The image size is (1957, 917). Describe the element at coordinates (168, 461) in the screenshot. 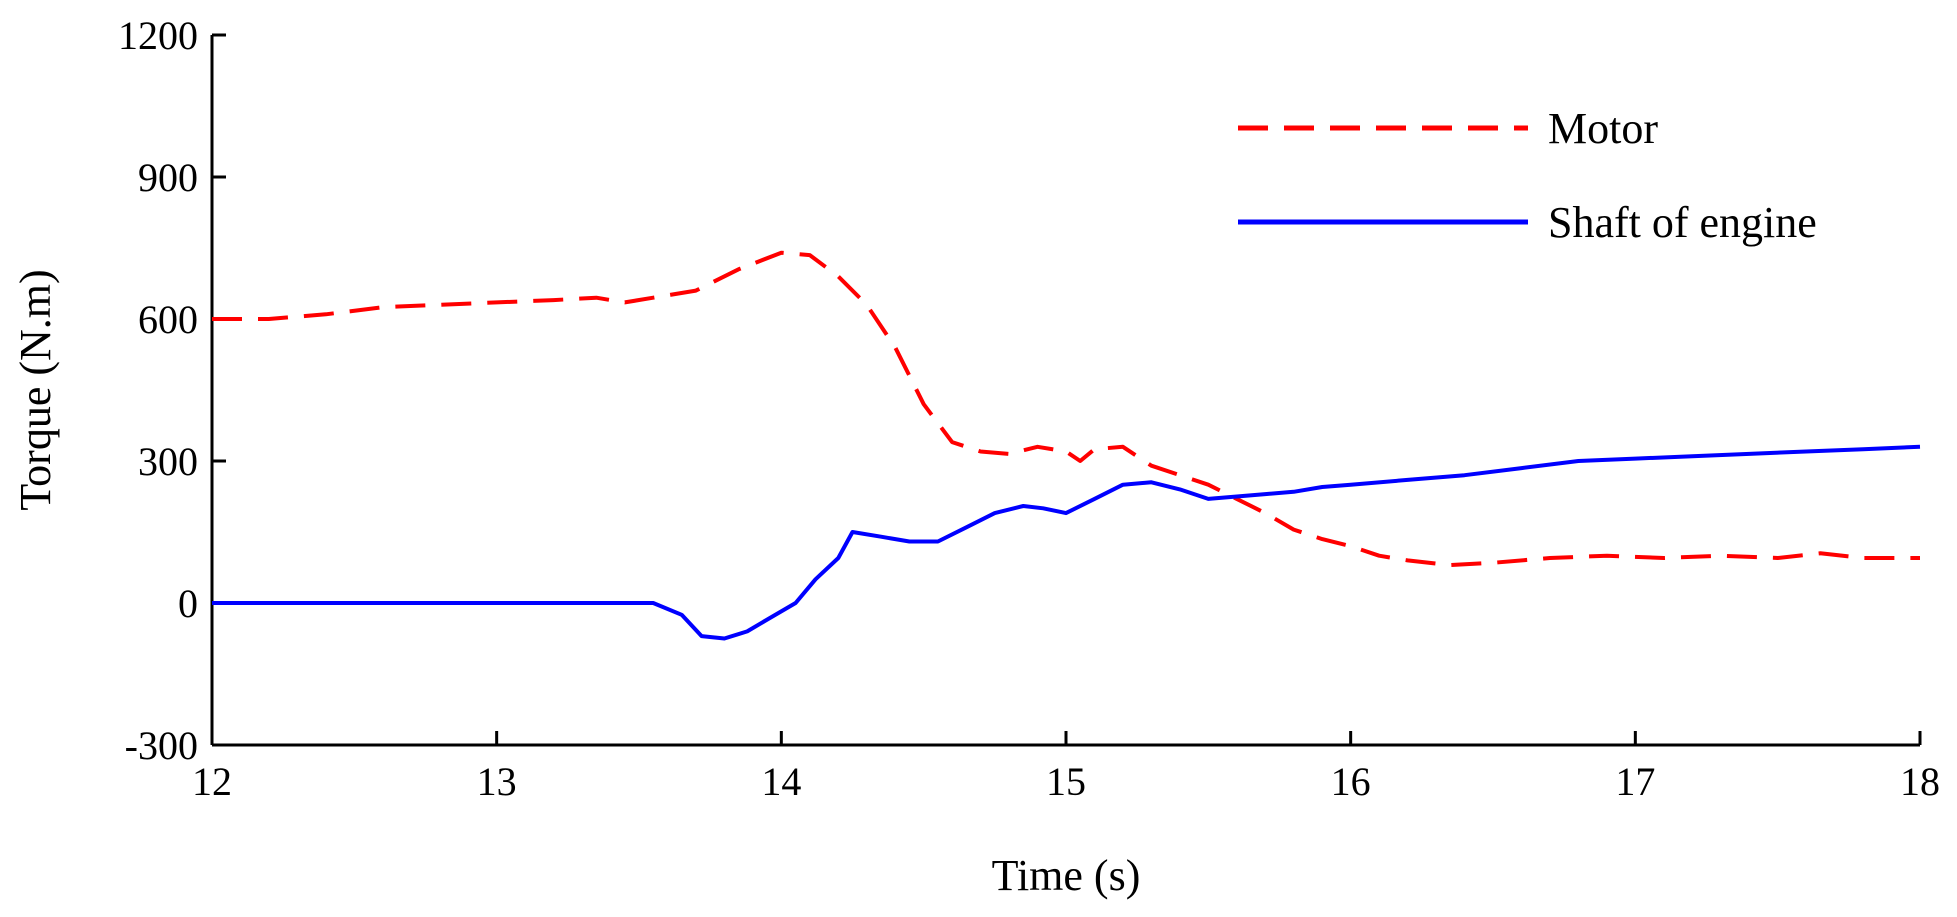

I see `y-tick-label: 300` at that location.